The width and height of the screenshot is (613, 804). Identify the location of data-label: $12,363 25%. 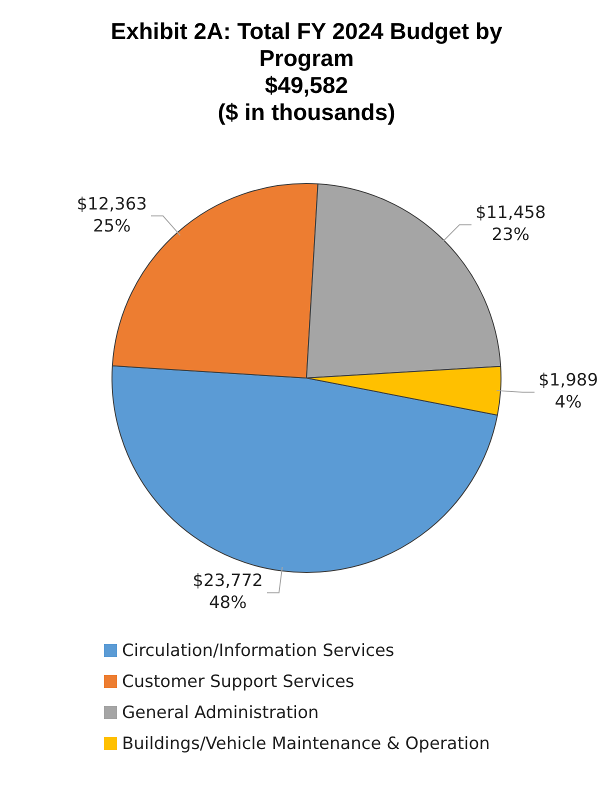
(111, 215).